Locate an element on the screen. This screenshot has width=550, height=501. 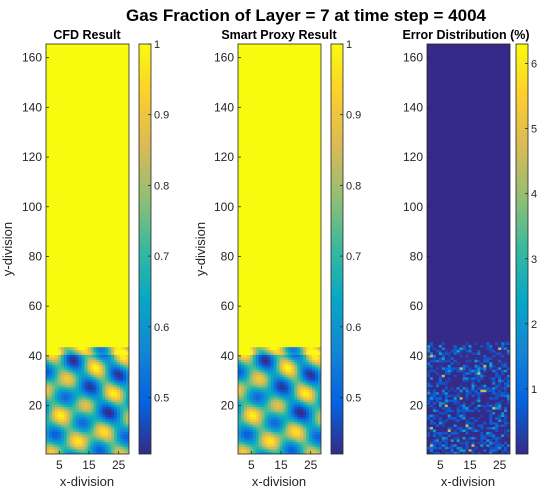
x-tick-label: 25 is located at coordinates (311, 465).